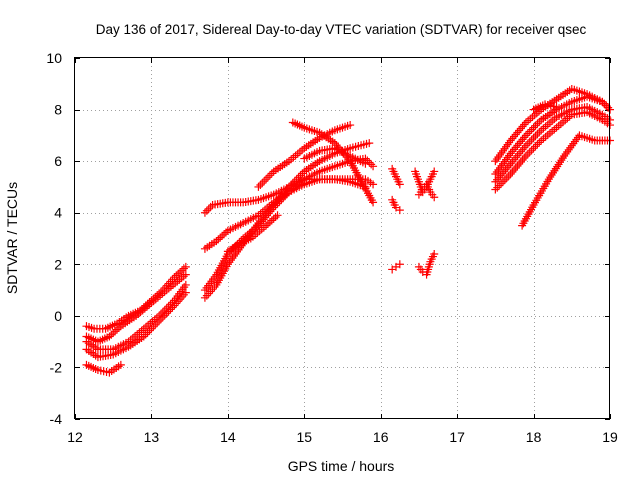 This screenshot has width=640, height=480. What do you see at coordinates (56, 419) in the screenshot?
I see `y-tick-label: -4` at bounding box center [56, 419].